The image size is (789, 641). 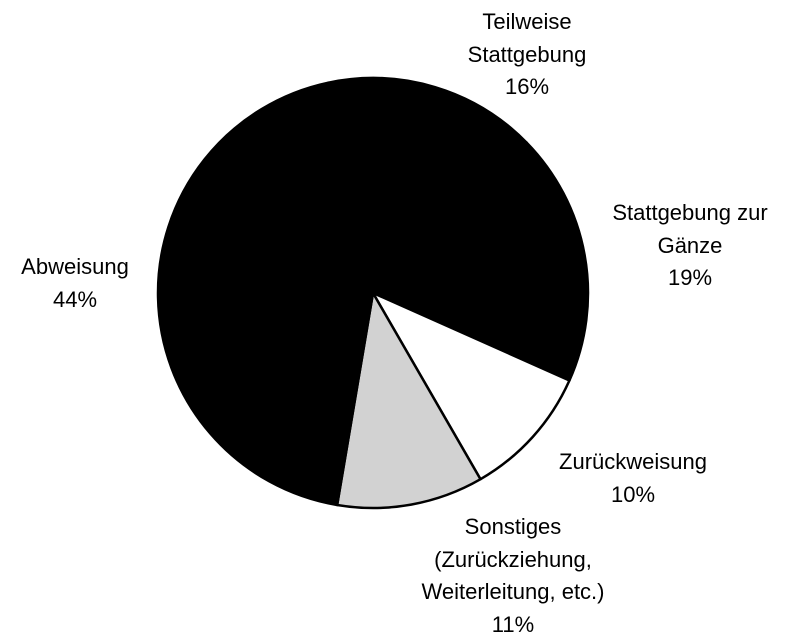 I want to click on category-label: Teilweise Stattgebung, so click(x=527, y=38).